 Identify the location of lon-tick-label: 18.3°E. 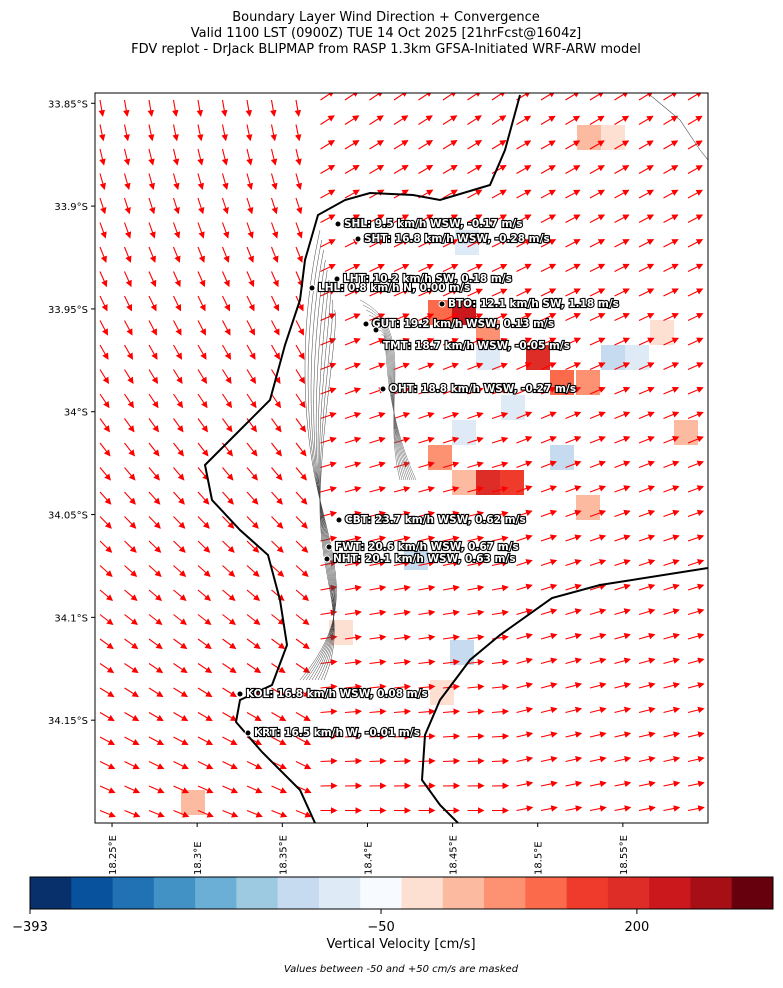
(198, 858).